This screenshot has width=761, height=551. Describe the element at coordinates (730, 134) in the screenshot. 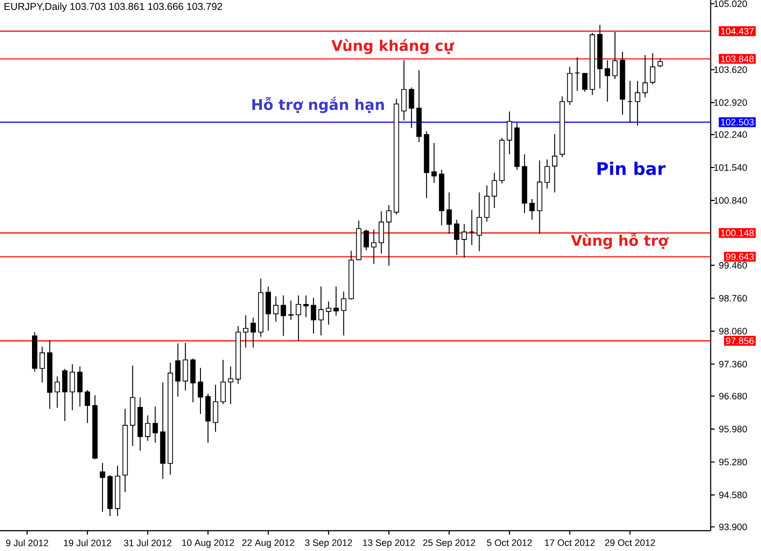

I see `y-tick-label: 102.240` at that location.